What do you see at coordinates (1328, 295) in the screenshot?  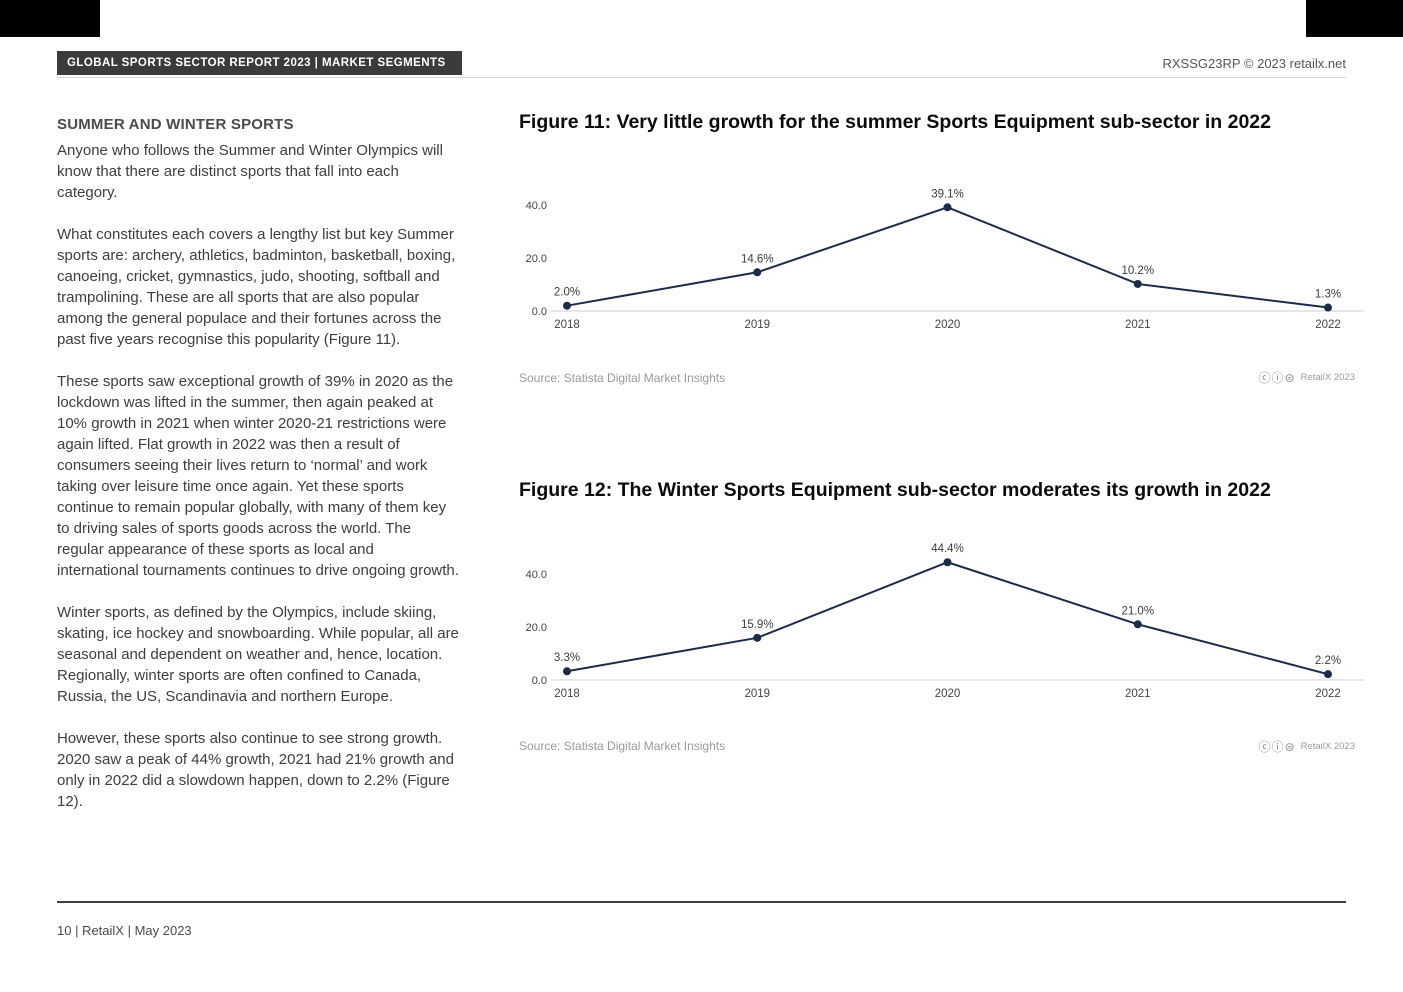 I see `svg-text: 1.3%` at bounding box center [1328, 295].